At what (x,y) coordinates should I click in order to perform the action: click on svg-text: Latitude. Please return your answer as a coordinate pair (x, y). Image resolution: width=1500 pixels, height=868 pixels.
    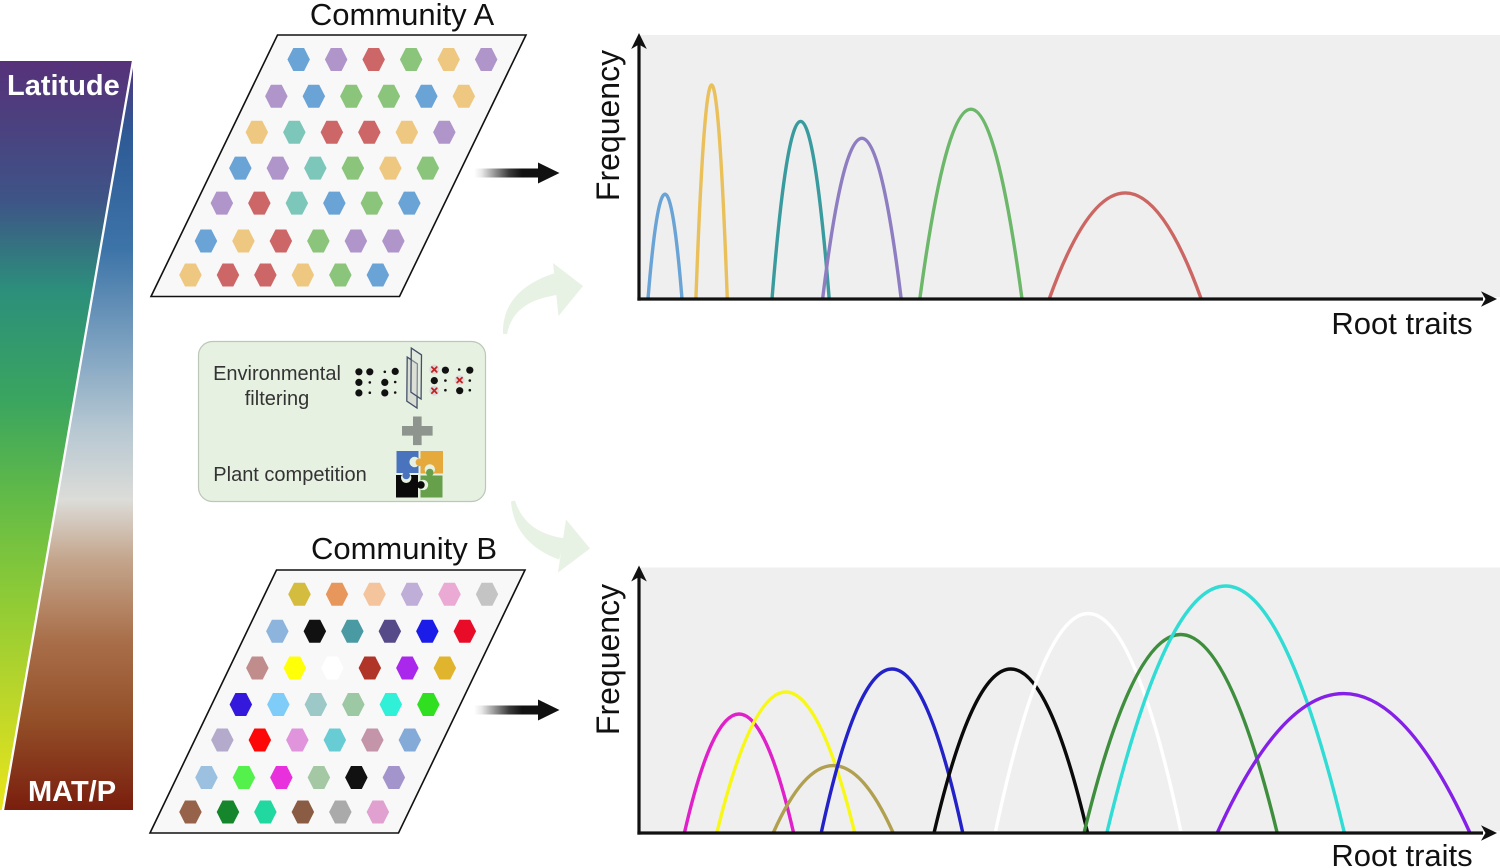
    Looking at the image, I should click on (63, 86).